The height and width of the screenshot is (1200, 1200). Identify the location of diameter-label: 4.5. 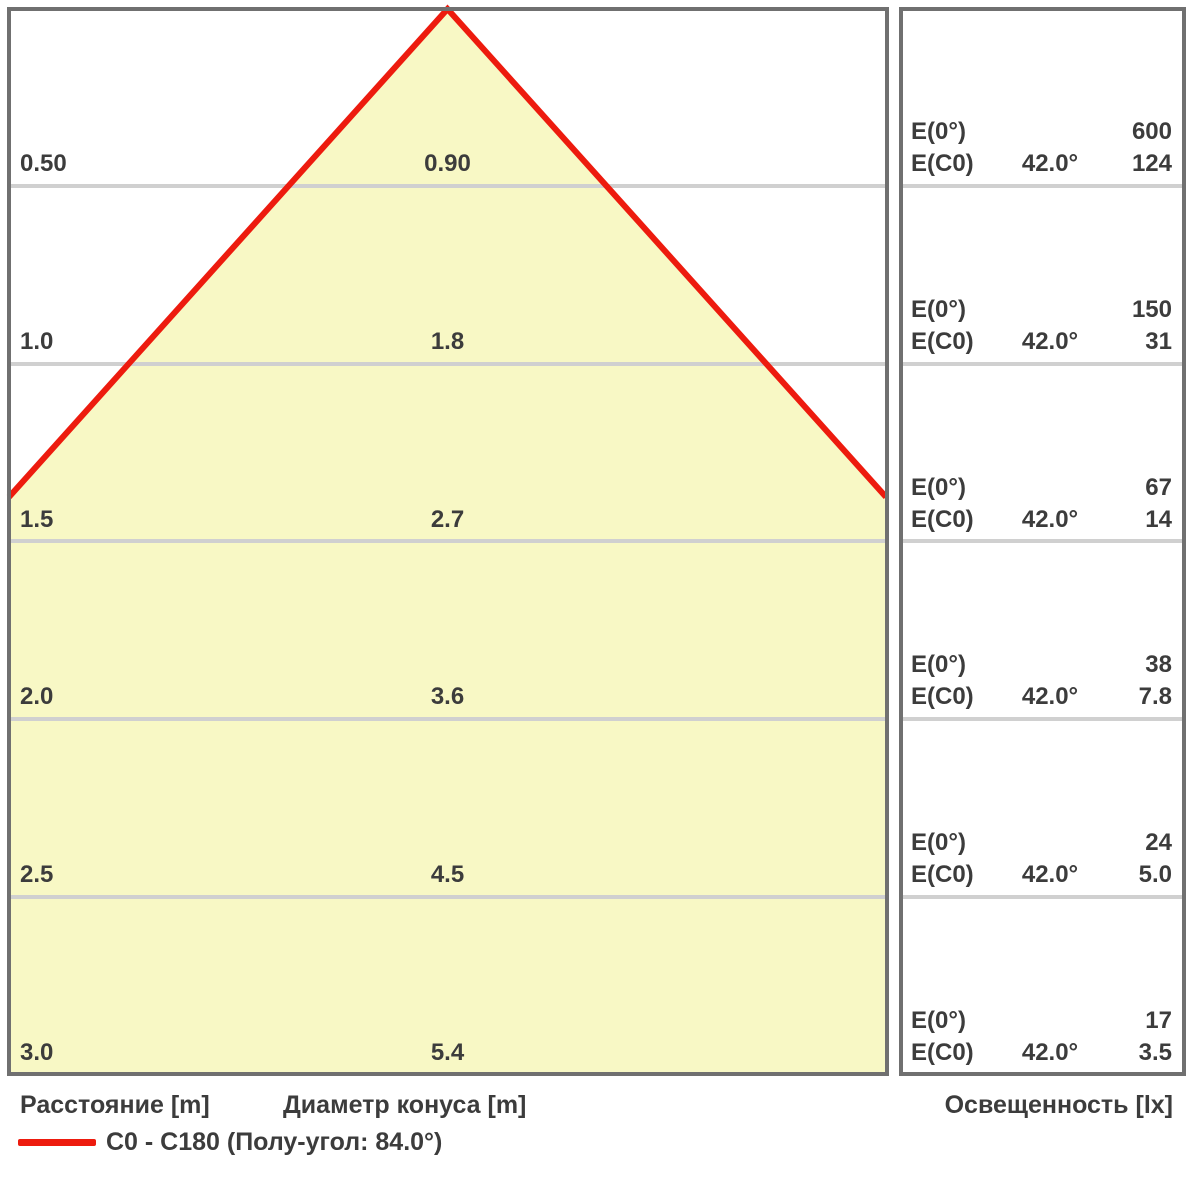
(447, 874).